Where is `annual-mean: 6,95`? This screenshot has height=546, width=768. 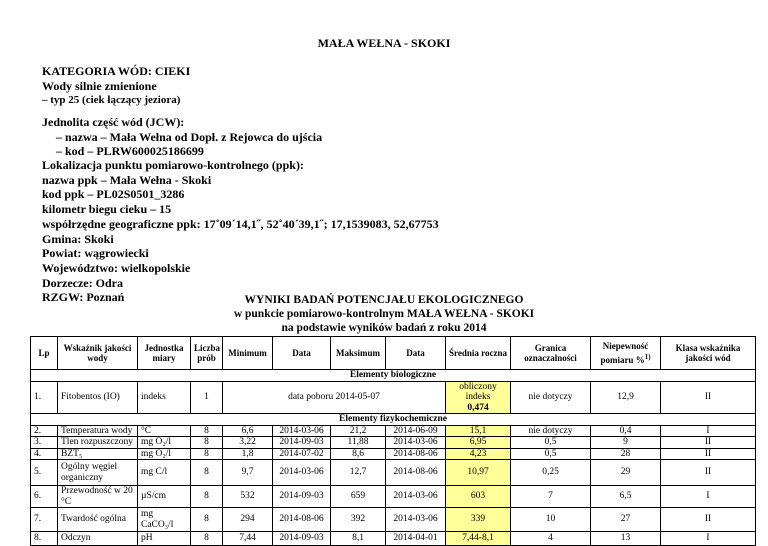
annual-mean: 6,95 is located at coordinates (478, 442).